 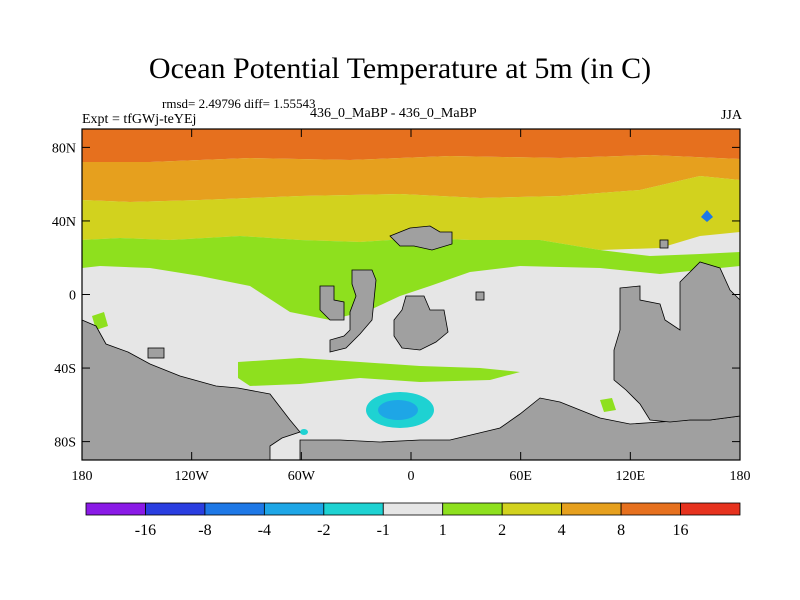 I want to click on anomaly-blue, so click(x=398, y=410).